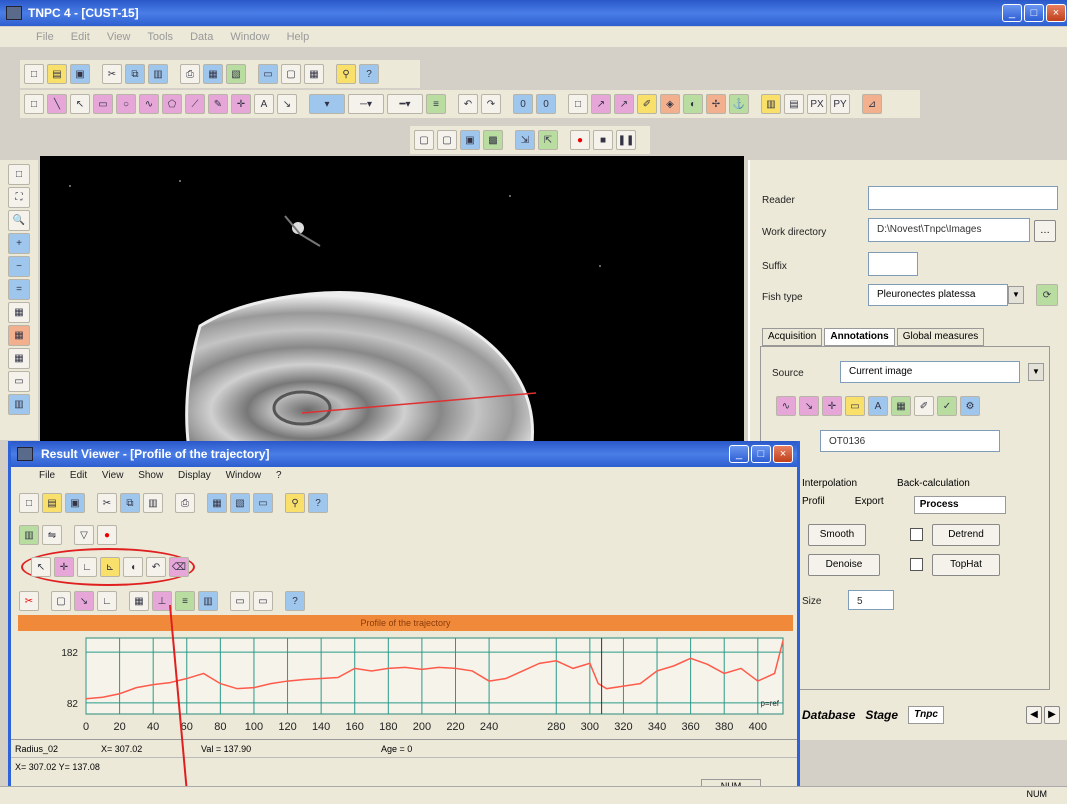 This screenshot has width=1067, height=804. I want to click on rv-copy-image-icon: ▦, so click(217, 503).